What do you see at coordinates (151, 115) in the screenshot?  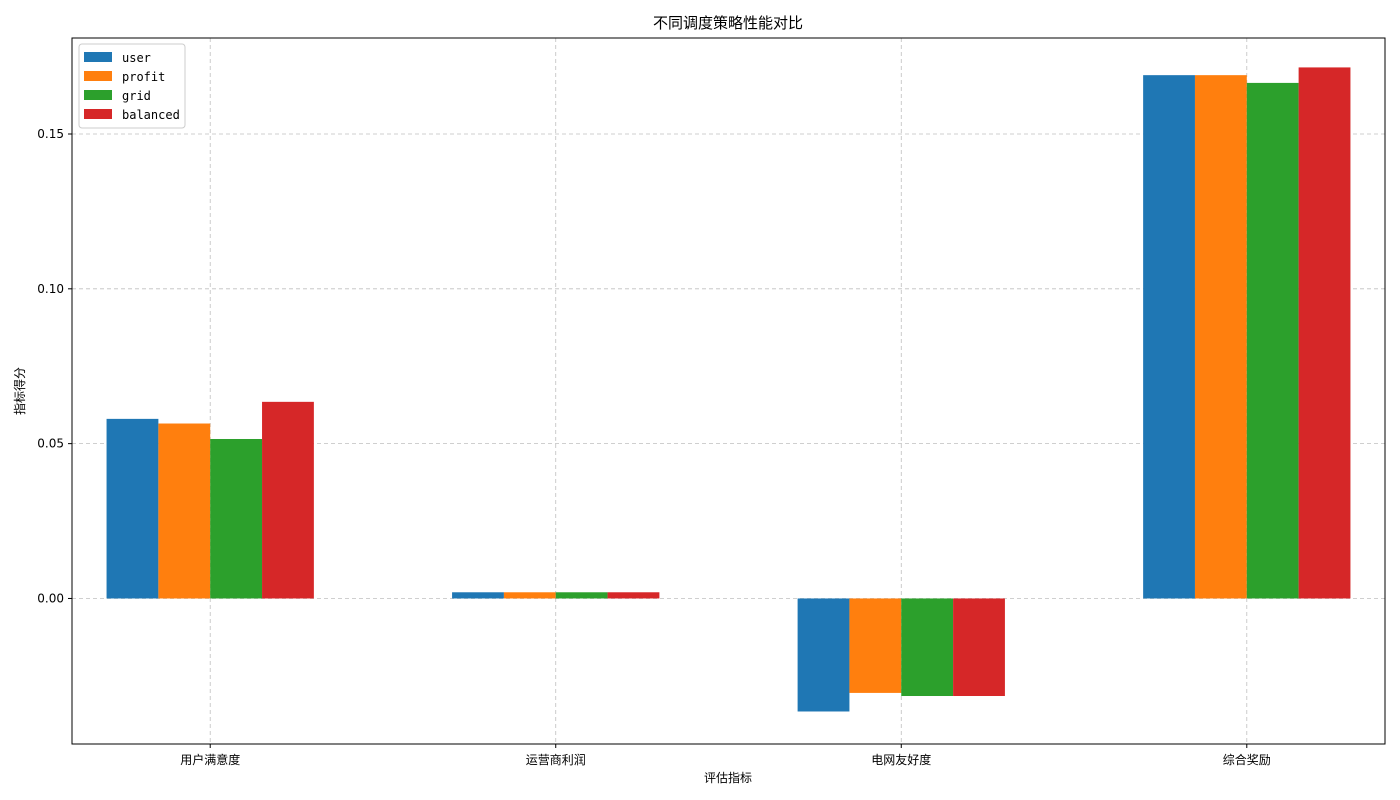 I see `legend-label-balanced: balanced` at bounding box center [151, 115].